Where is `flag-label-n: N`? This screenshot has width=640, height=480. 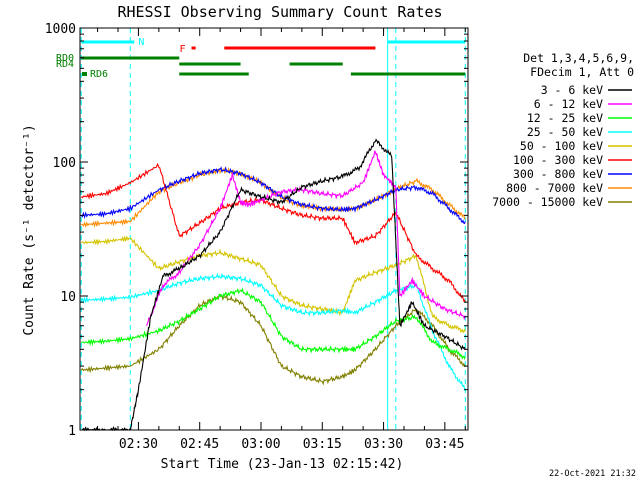
flag-label-n: N is located at coordinates (141, 42).